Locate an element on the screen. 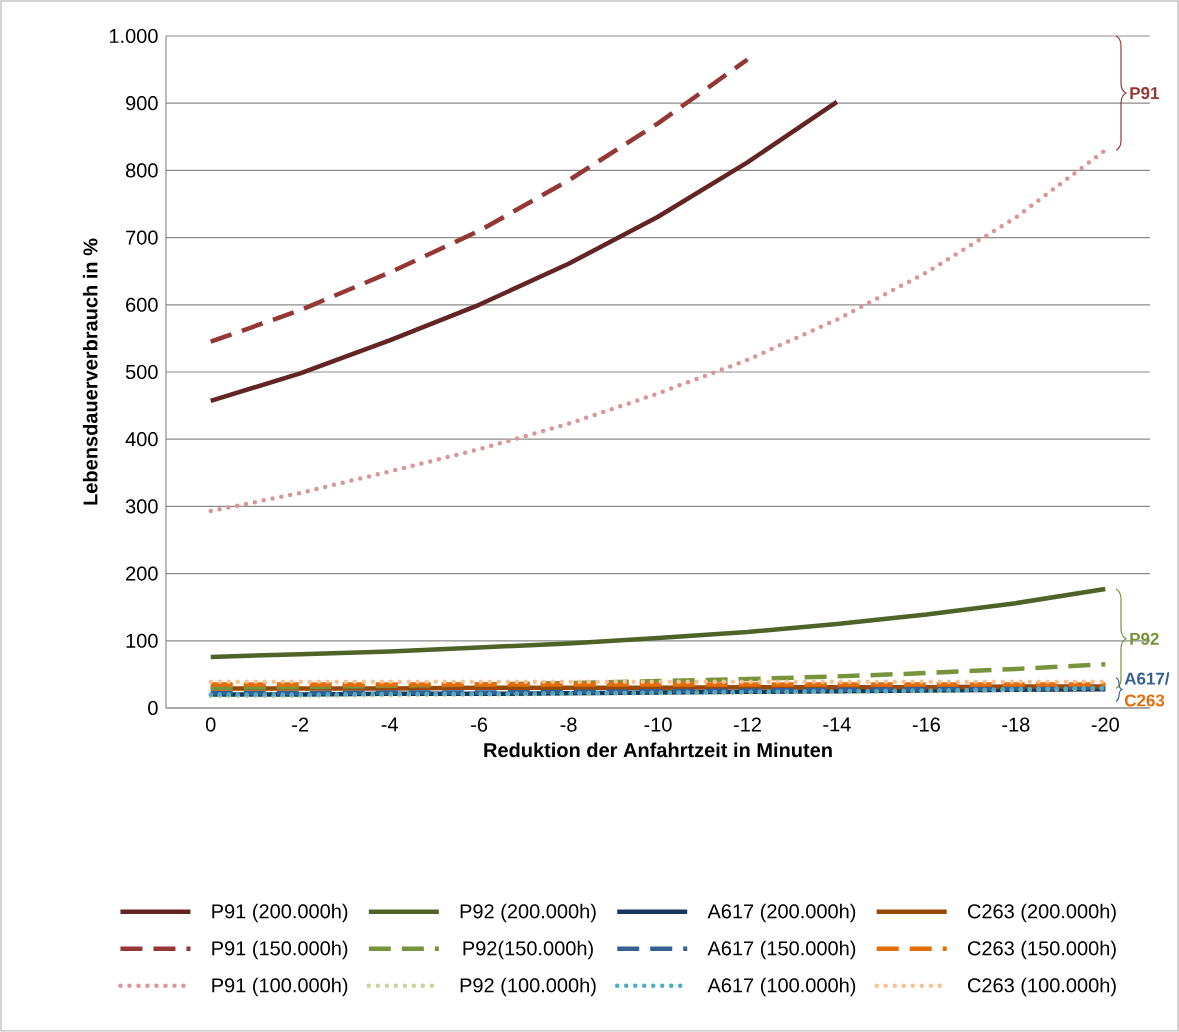  legend-label: C263 (200.000h) is located at coordinates (1041, 913).